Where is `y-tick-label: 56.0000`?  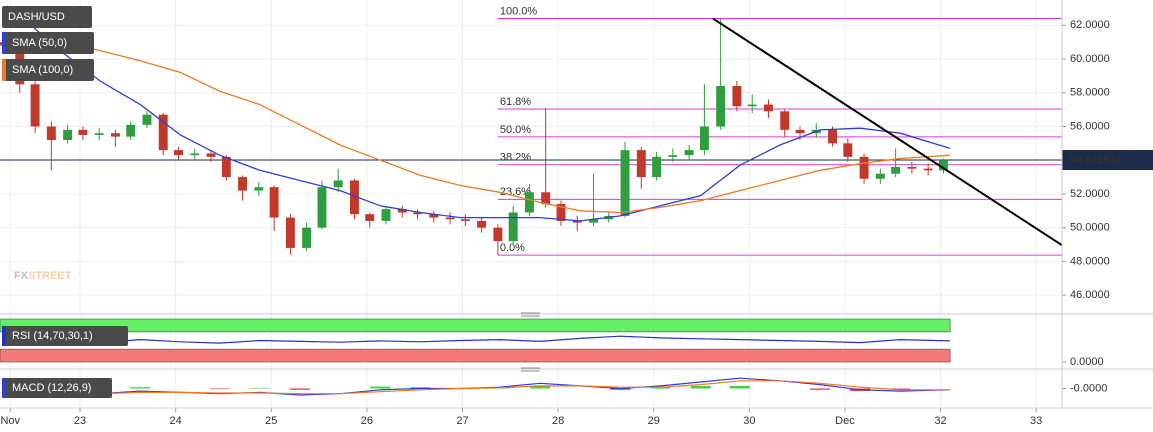
y-tick-label: 56.0000 is located at coordinates (1090, 126).